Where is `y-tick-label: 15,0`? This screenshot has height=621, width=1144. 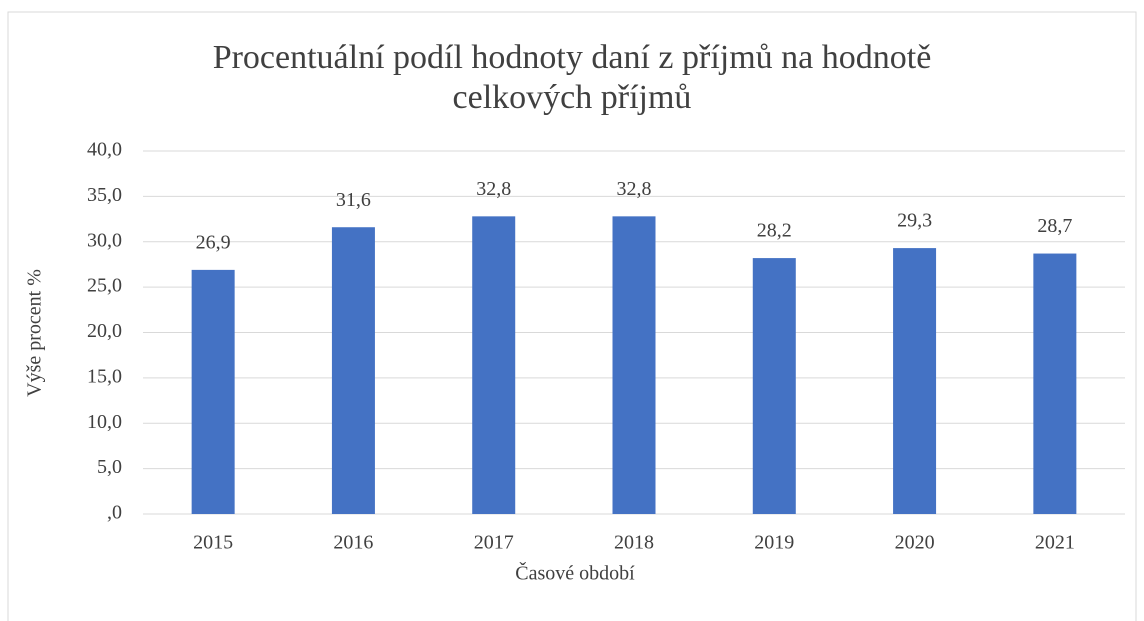 y-tick-label: 15,0 is located at coordinates (104, 376).